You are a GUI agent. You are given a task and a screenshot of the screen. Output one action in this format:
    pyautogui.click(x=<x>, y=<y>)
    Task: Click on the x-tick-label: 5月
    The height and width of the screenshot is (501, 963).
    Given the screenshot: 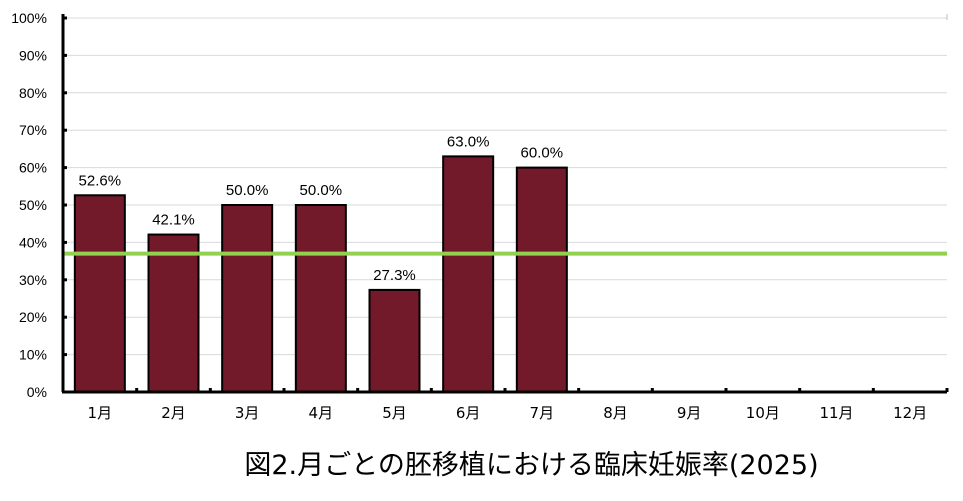 What is the action you would take?
    pyautogui.click(x=394, y=413)
    